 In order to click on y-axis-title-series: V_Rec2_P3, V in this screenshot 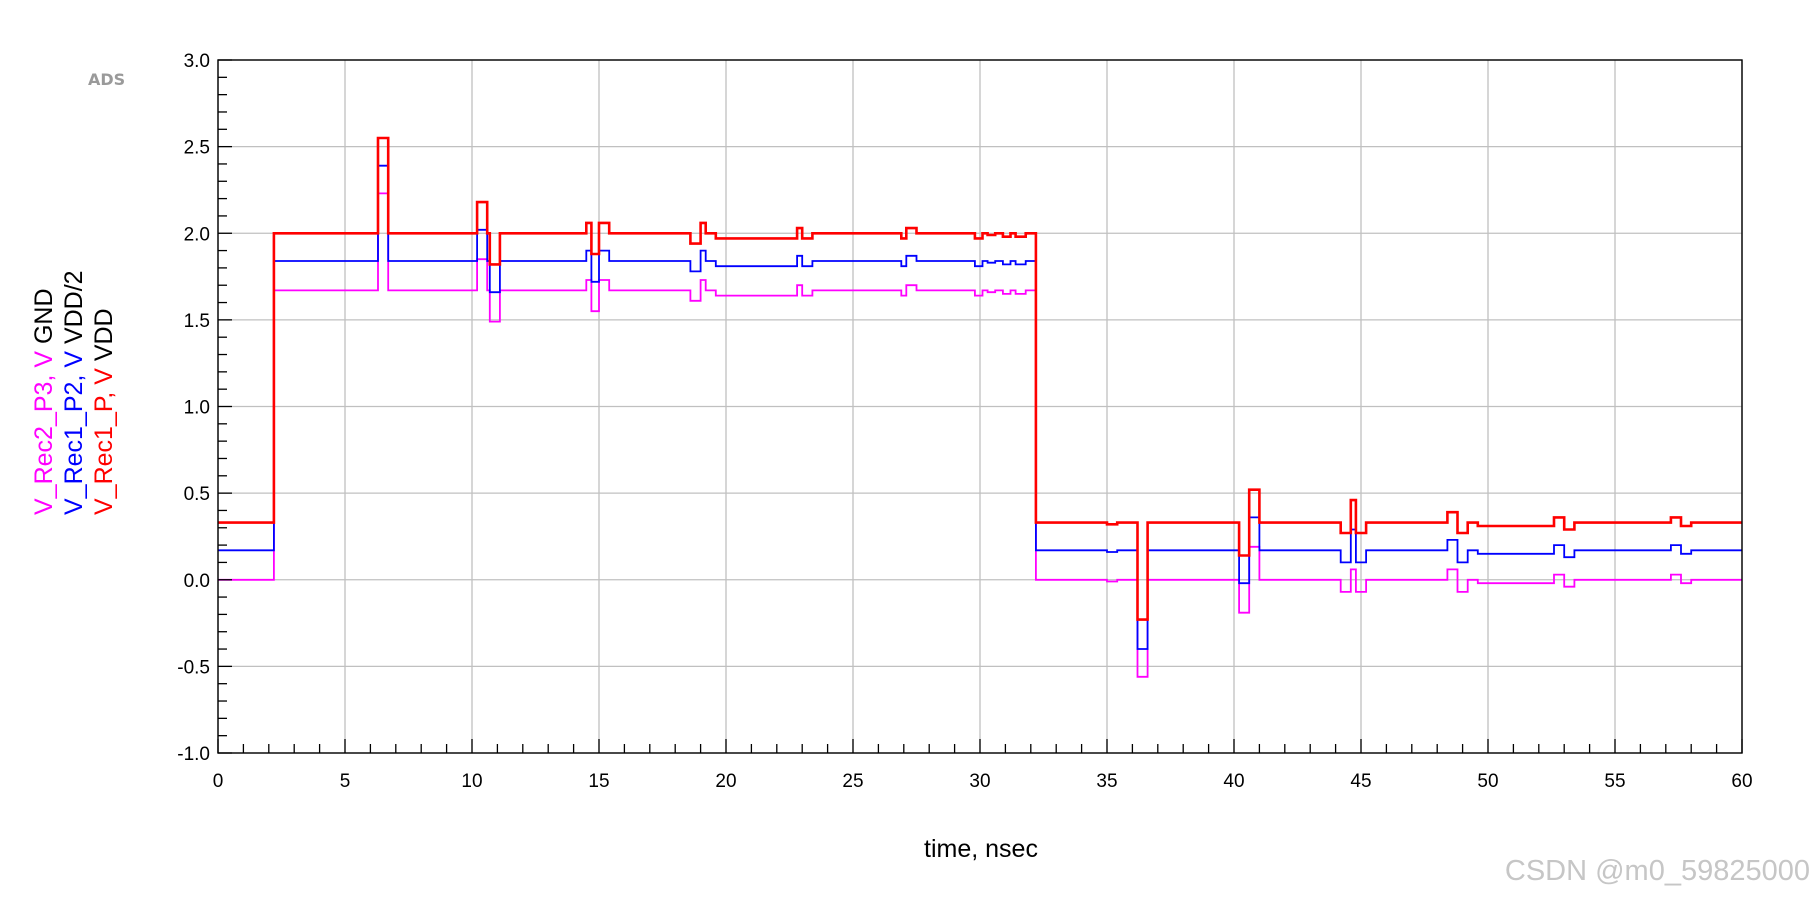, I will do `click(44, 433)`.